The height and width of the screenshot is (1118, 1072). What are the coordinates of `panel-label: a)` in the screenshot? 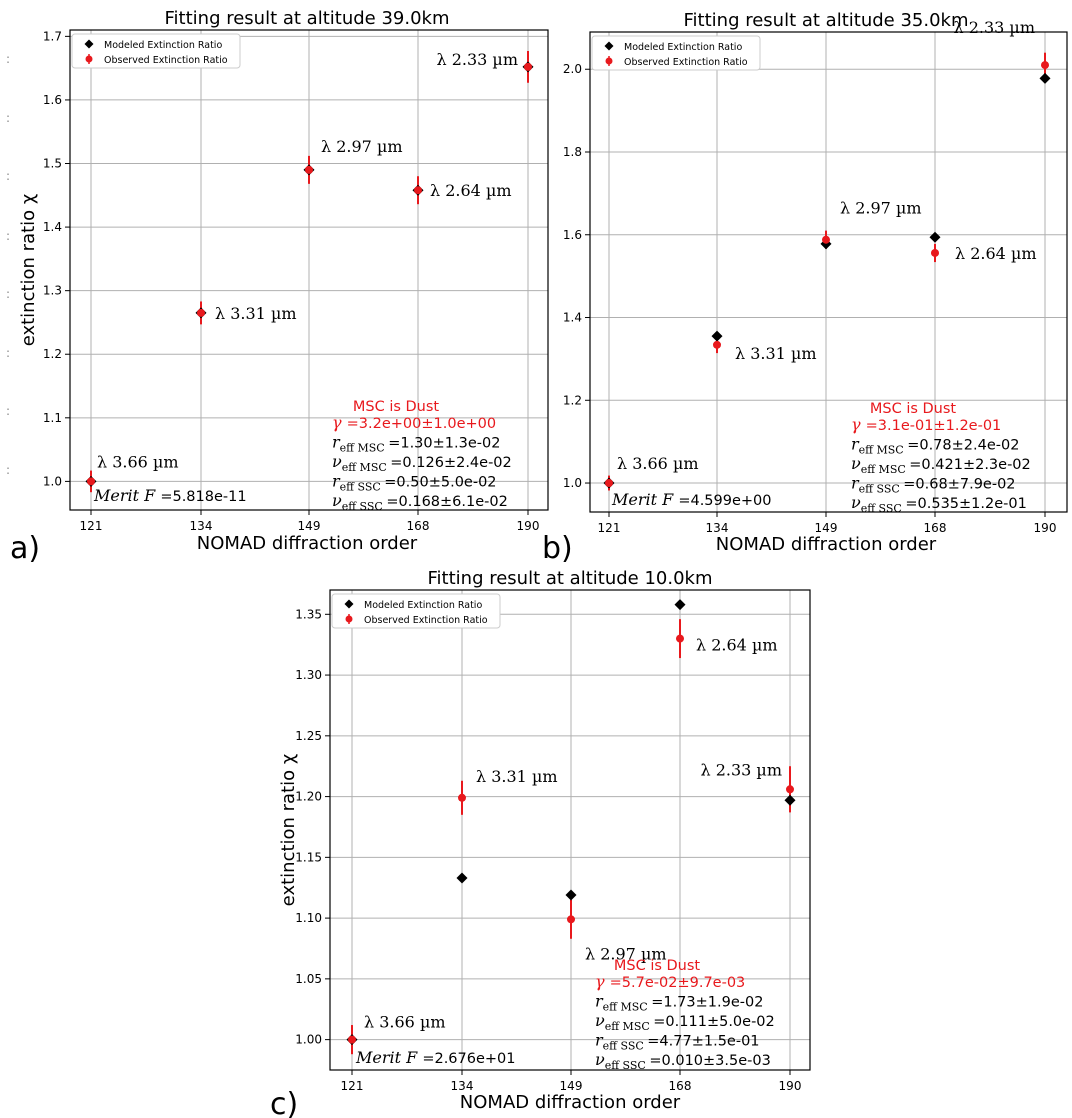 It's located at (25, 548).